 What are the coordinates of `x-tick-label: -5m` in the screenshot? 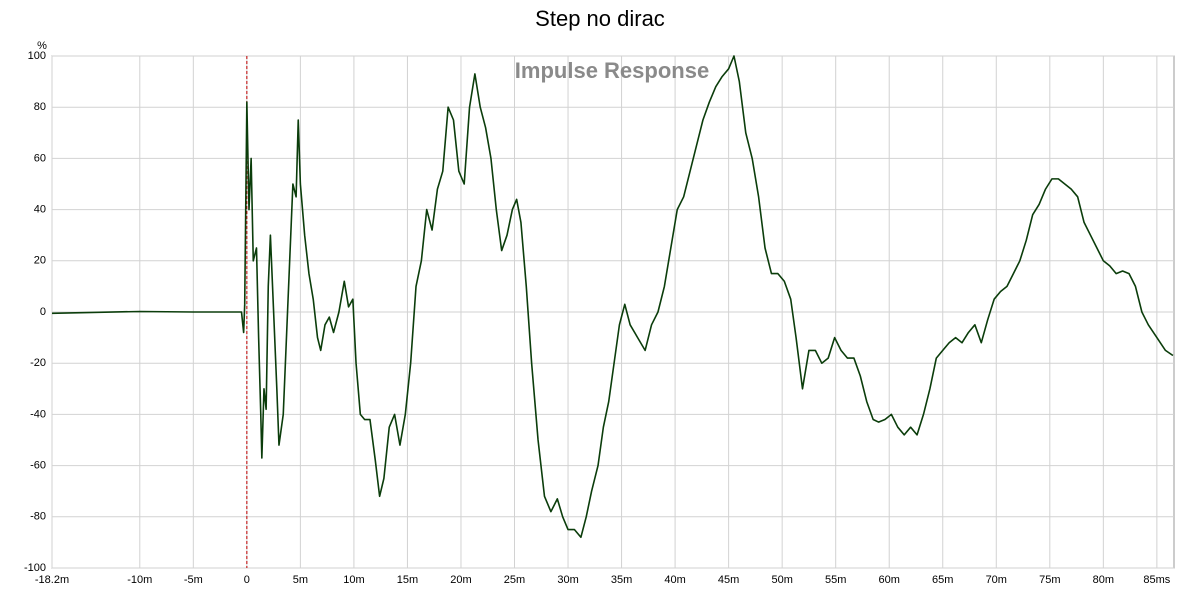 It's located at (193, 580).